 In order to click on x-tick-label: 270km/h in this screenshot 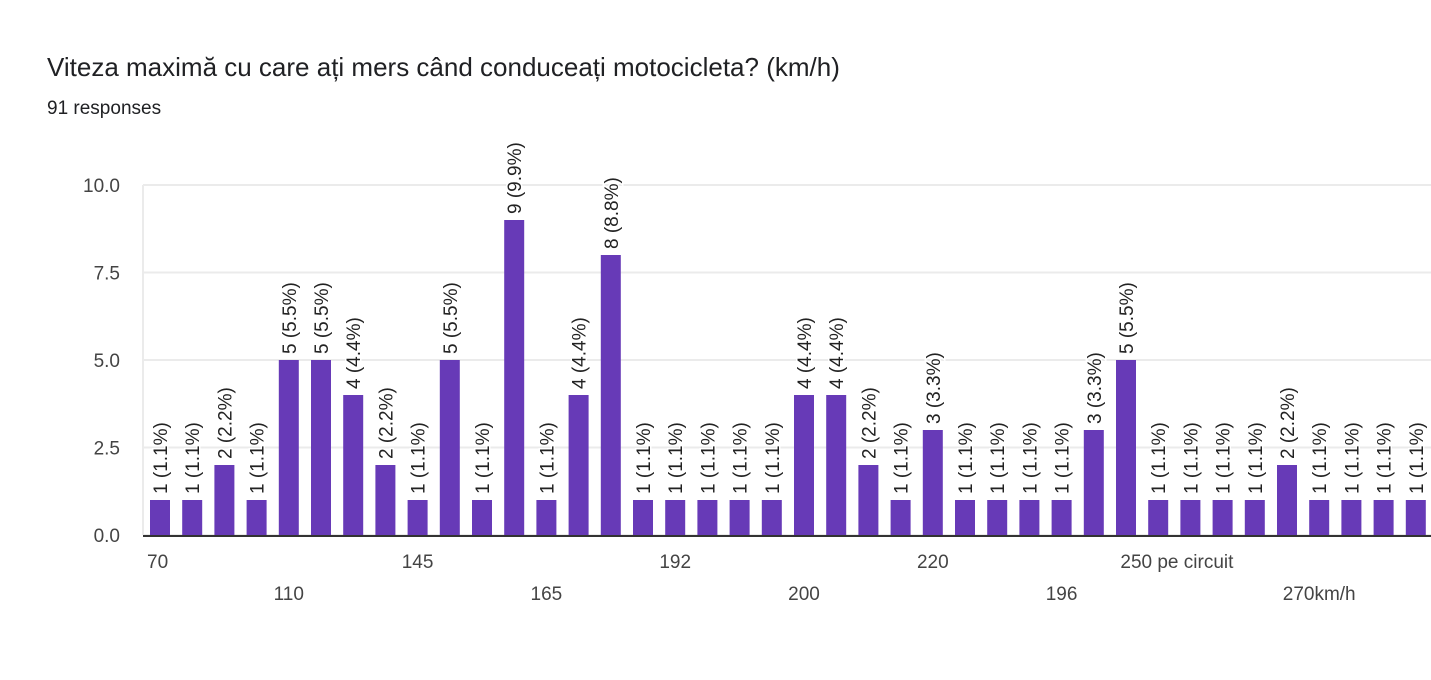, I will do `click(1319, 594)`.